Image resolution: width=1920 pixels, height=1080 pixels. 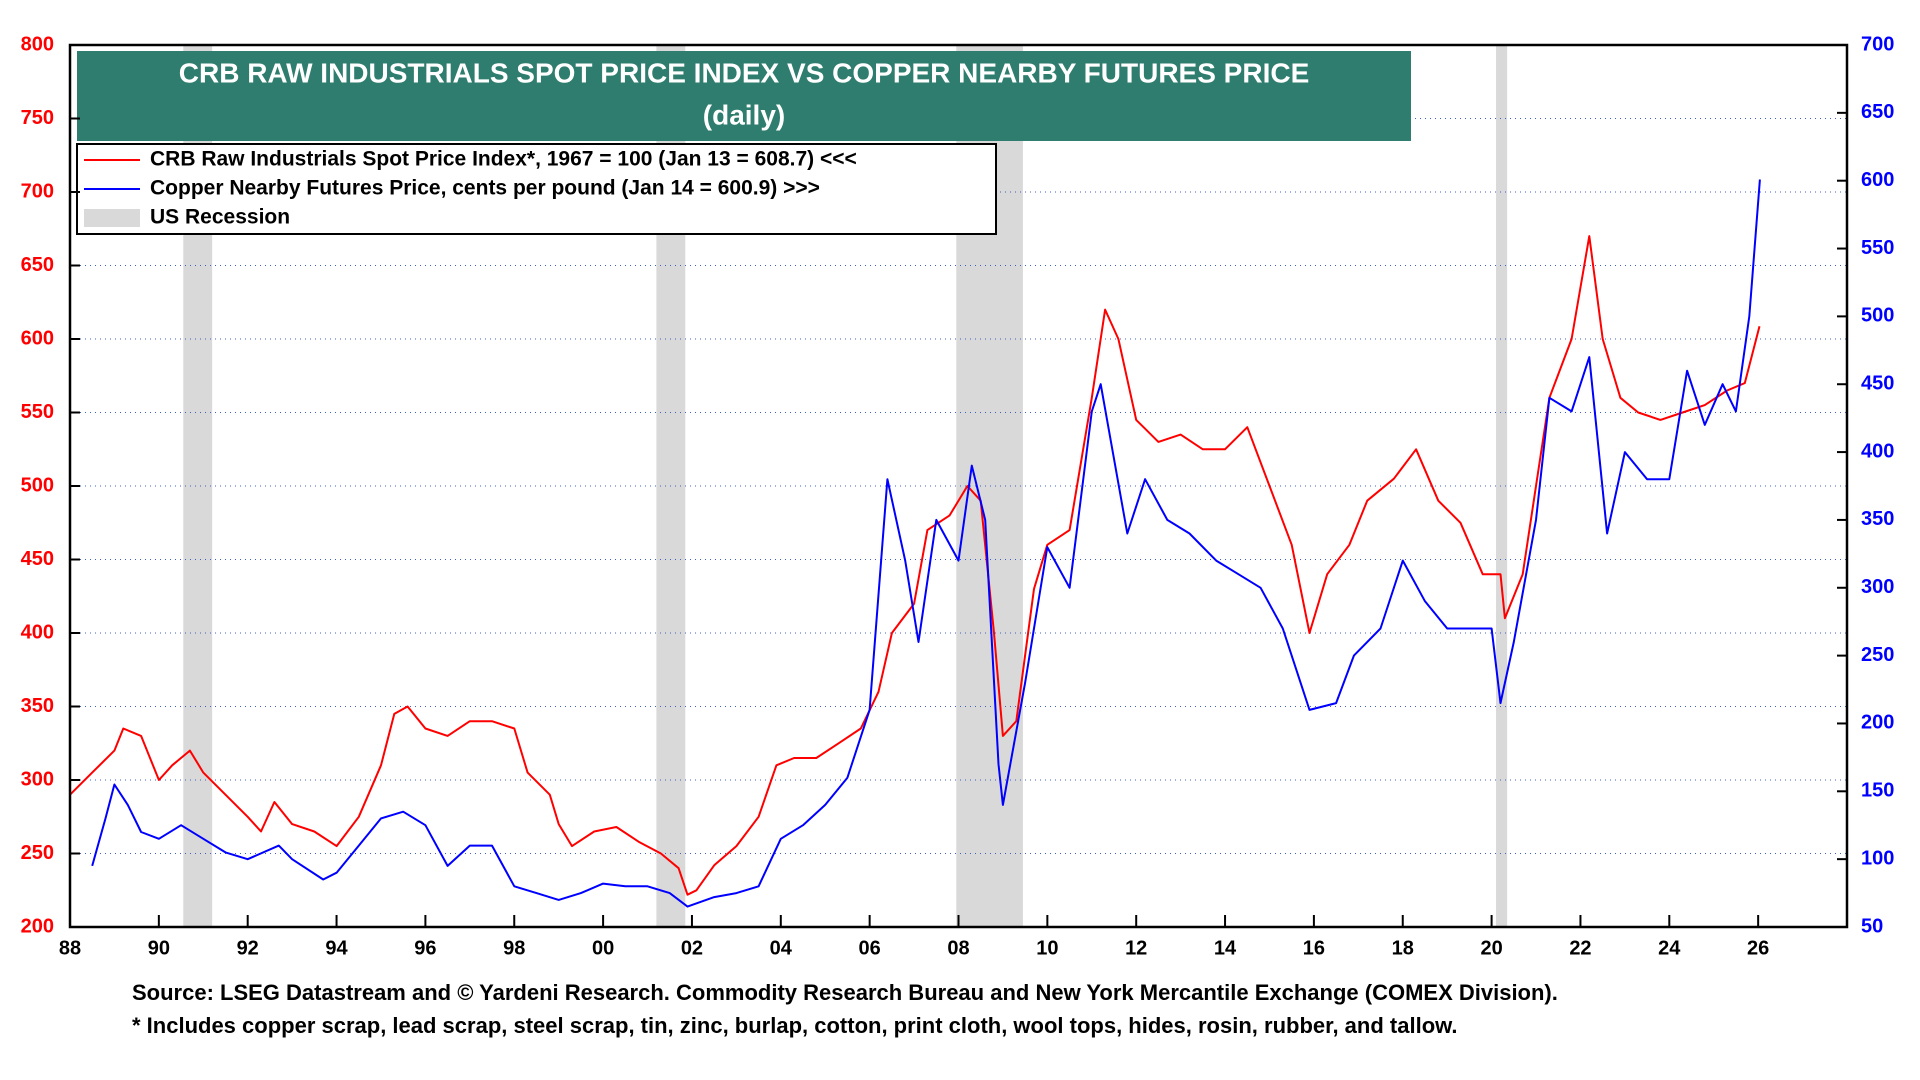 I want to click on y2-tick-label: 450, so click(x=1877, y=384).